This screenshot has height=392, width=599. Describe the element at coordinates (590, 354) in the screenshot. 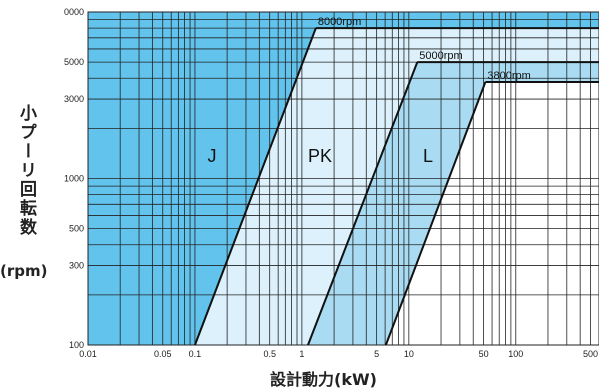

I see `x-tick-label: 500` at that location.